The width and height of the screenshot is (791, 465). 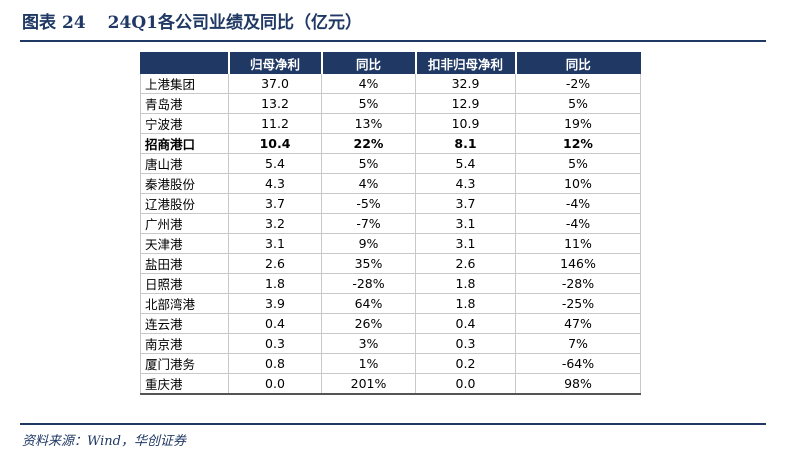 What do you see at coordinates (184, 63) in the screenshot?
I see `header-company` at bounding box center [184, 63].